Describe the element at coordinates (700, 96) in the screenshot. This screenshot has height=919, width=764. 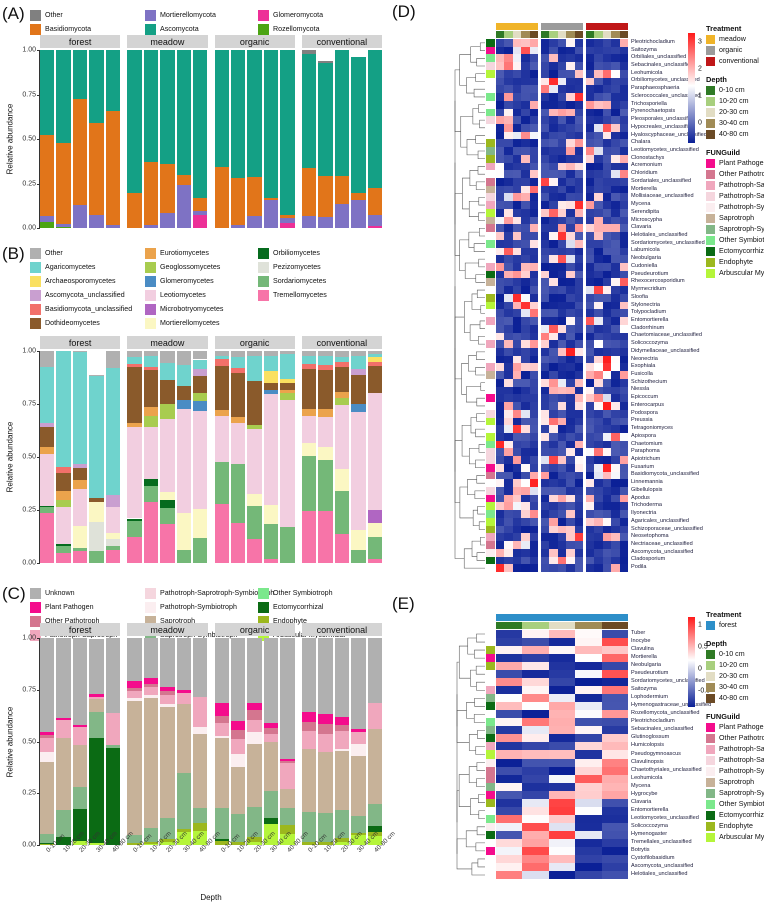
I see `colorbar-tick: 1` at that location.